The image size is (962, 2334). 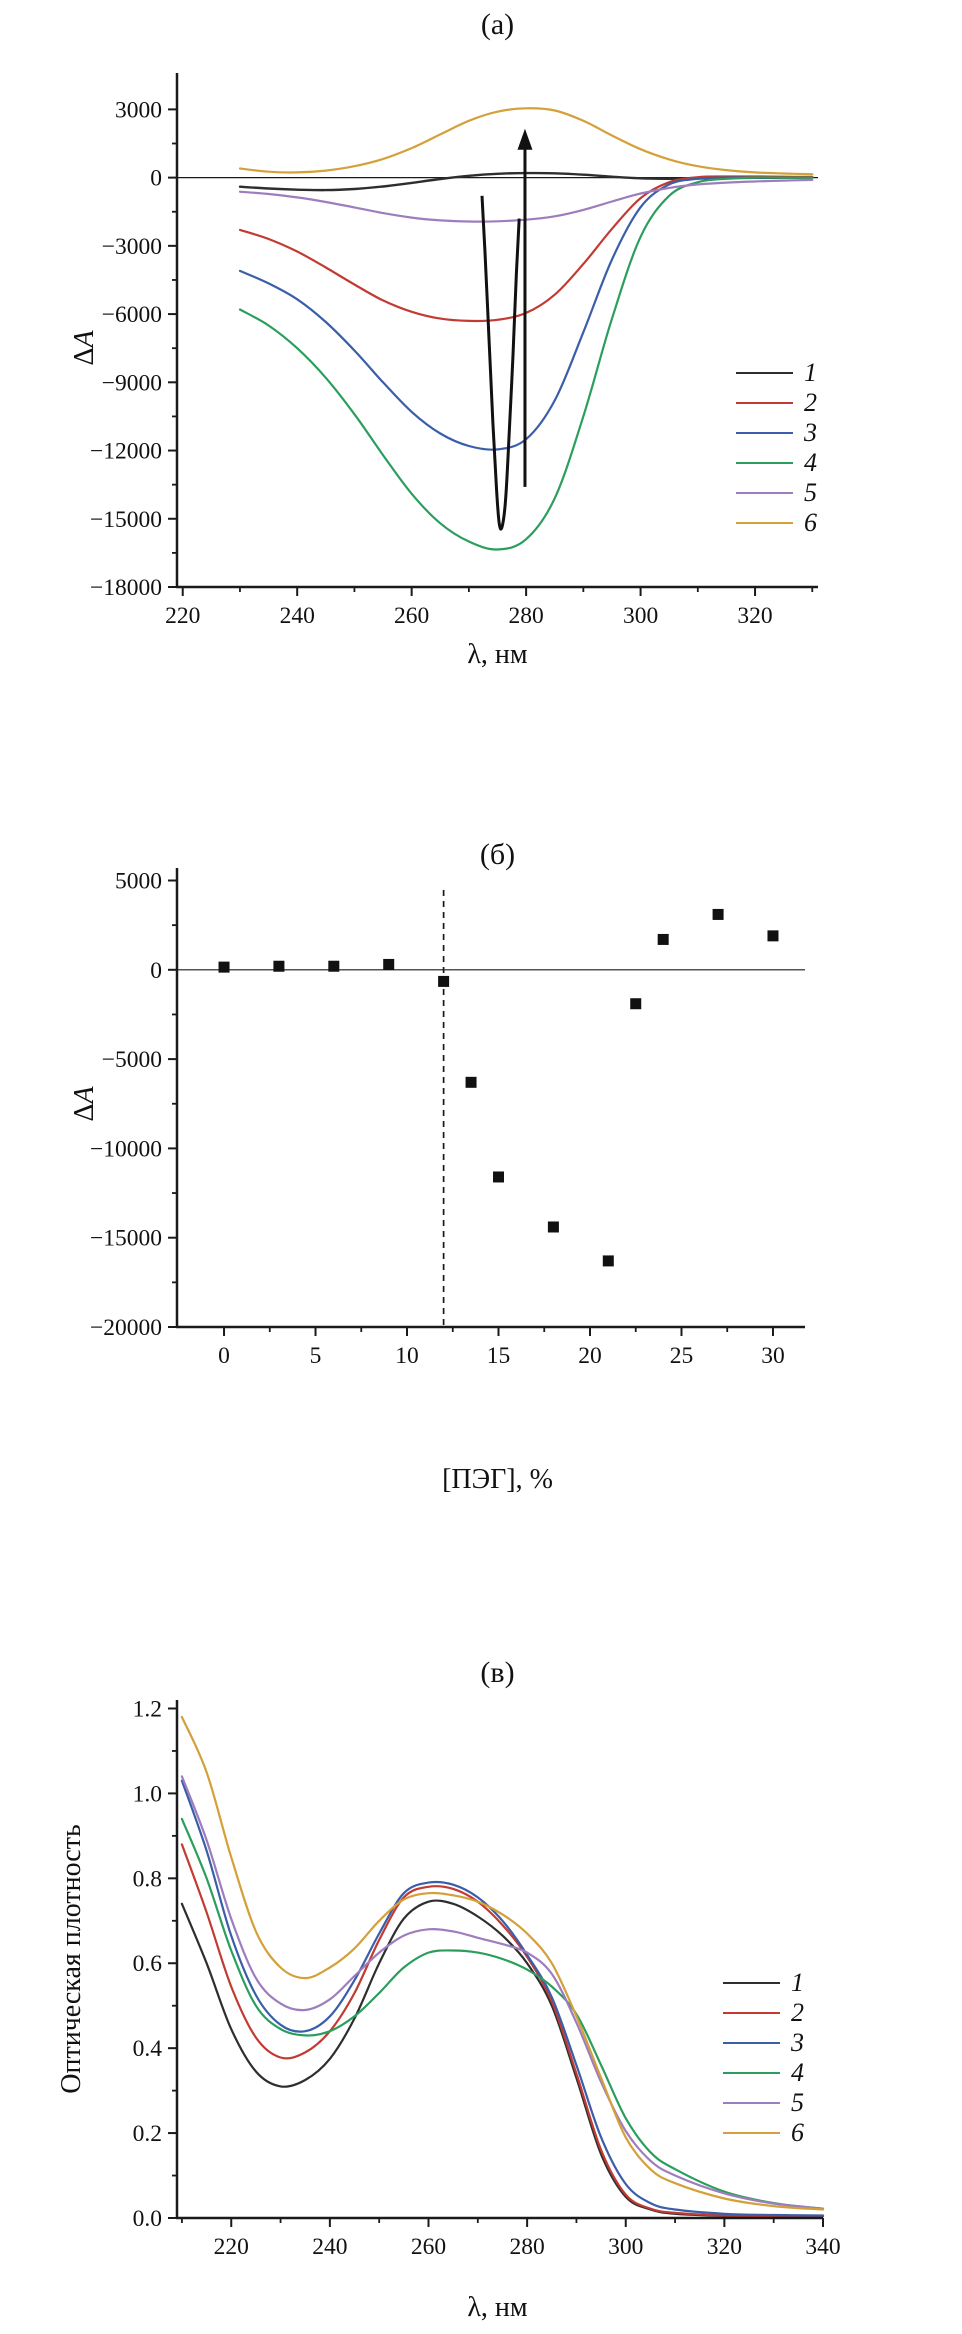 I want to click on panel-b-title: (б), so click(x=497, y=854).